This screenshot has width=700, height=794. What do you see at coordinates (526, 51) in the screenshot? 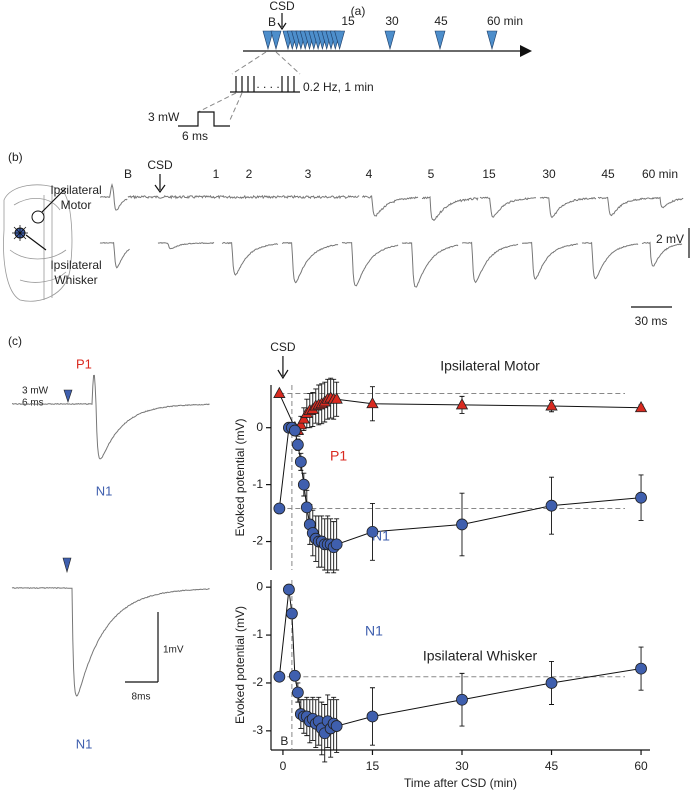
I see `timeline-arrow` at bounding box center [526, 51].